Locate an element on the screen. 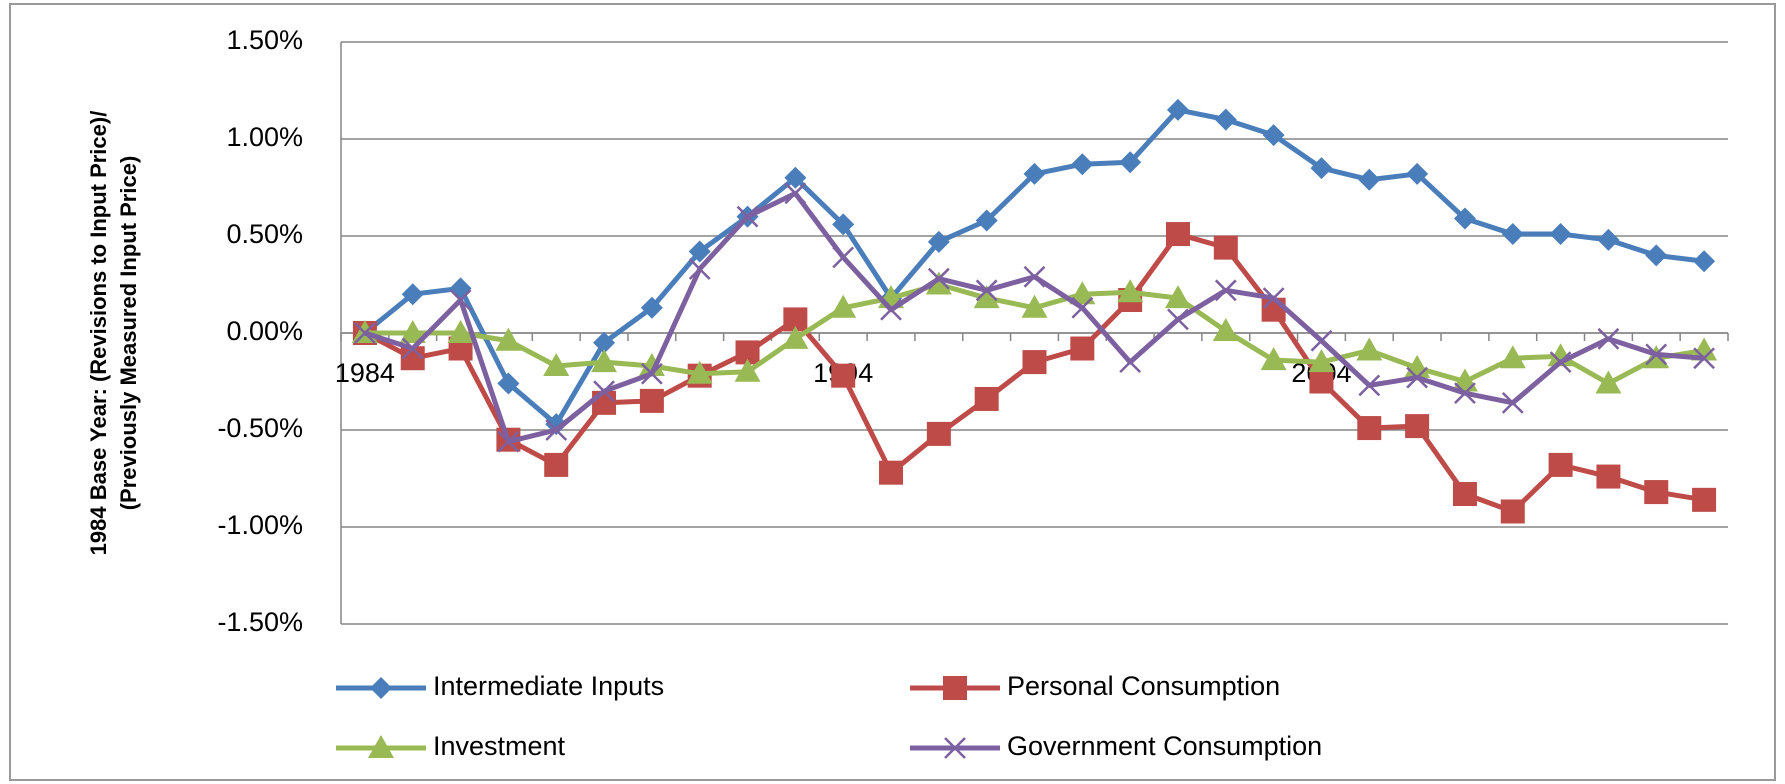  y-tick-label: 0.00% is located at coordinates (264, 331).